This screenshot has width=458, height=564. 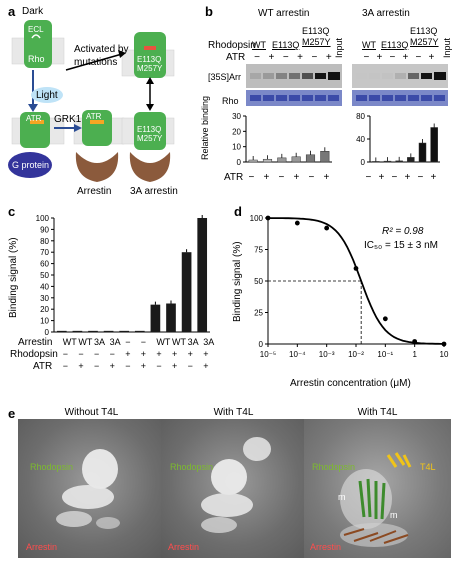 What do you see at coordinates (377, 412) in the screenshot?
I see `em-title-3: With T4L` at bounding box center [377, 412].